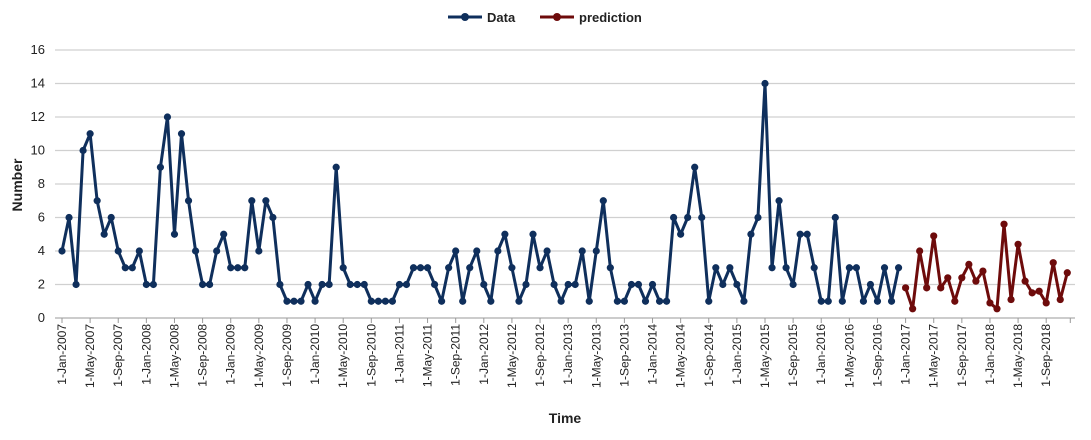  I want to click on x-tick-label: 1-May-2018, so click(1018, 356).